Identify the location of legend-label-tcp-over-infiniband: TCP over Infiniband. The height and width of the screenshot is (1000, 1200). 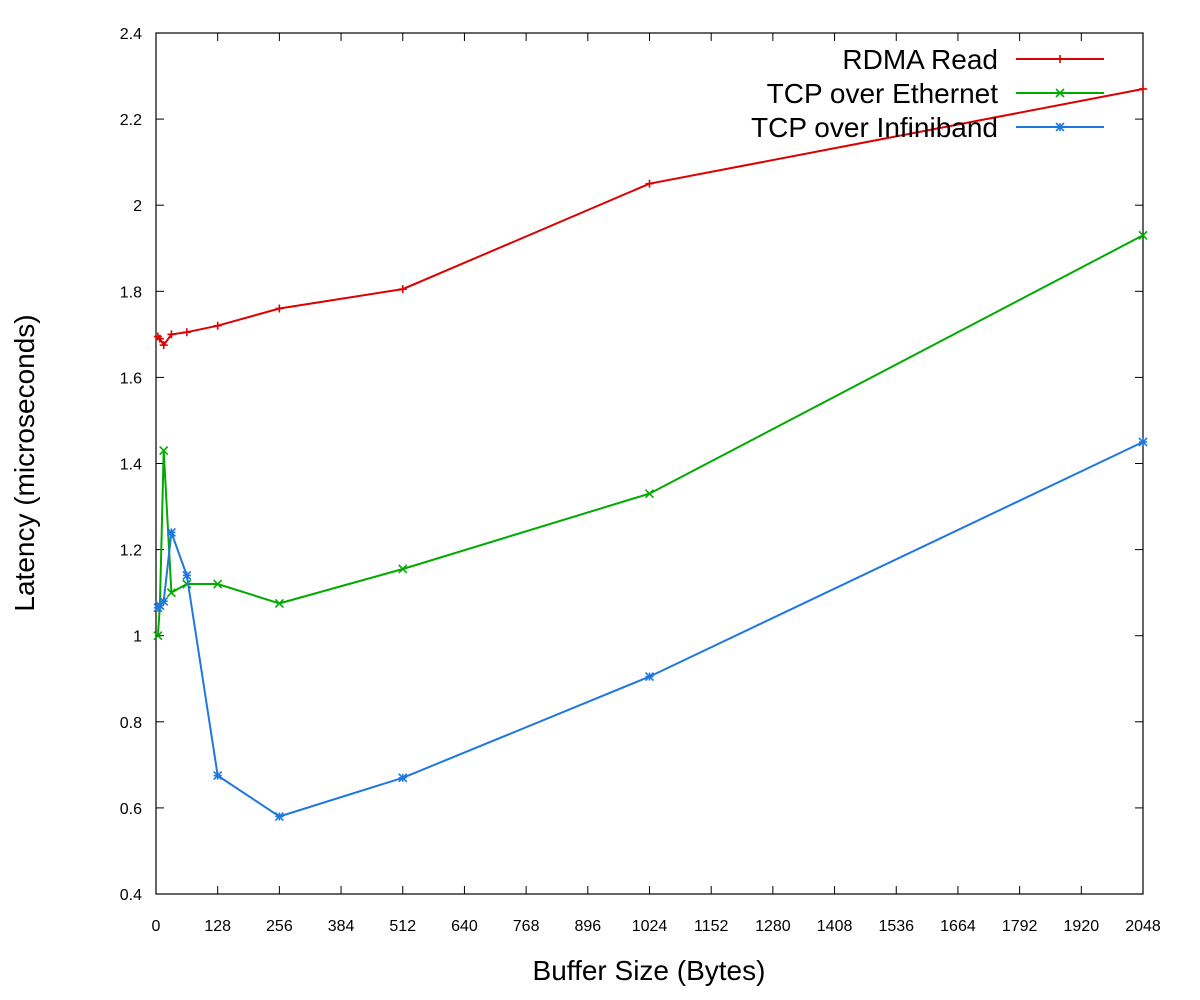
(874, 127).